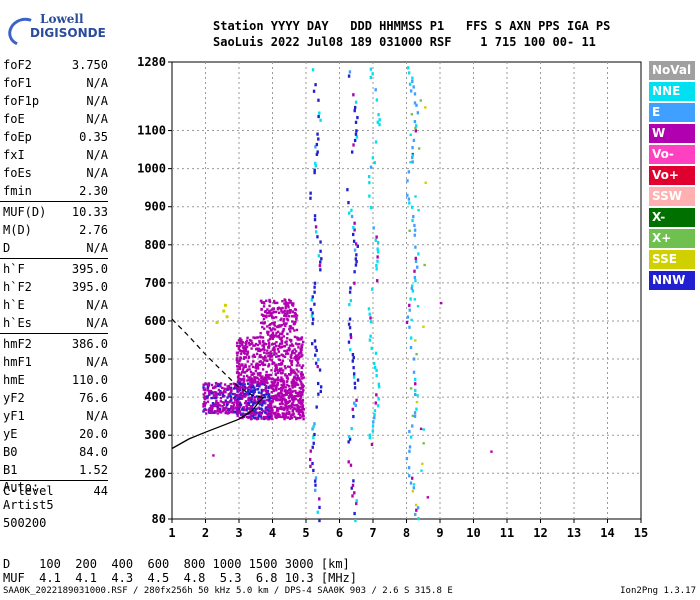 The width and height of the screenshot is (700, 600). Describe the element at coordinates (82, 362) in the screenshot. I see `param-row: hmF1 N/A` at that location.